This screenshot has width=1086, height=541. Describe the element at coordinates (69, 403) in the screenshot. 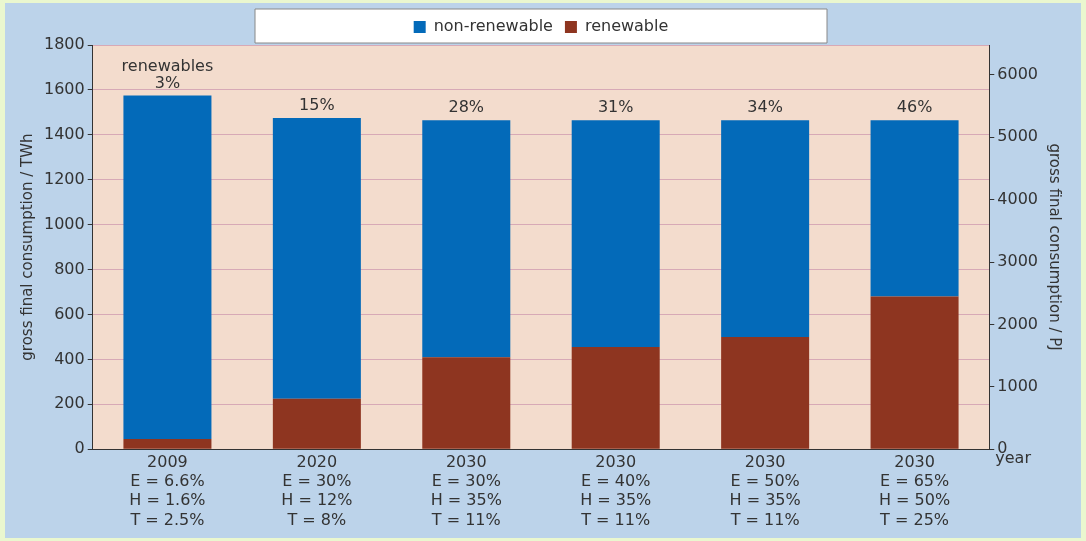

I see `y-tick-label: 200` at that location.